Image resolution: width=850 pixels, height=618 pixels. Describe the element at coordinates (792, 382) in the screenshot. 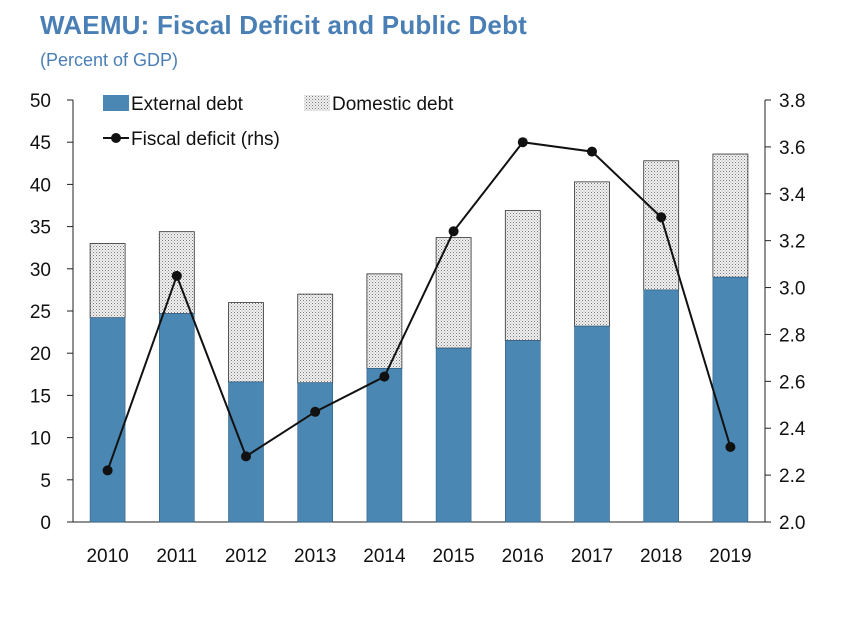

I see `right-tick-label: 2.6` at that location.